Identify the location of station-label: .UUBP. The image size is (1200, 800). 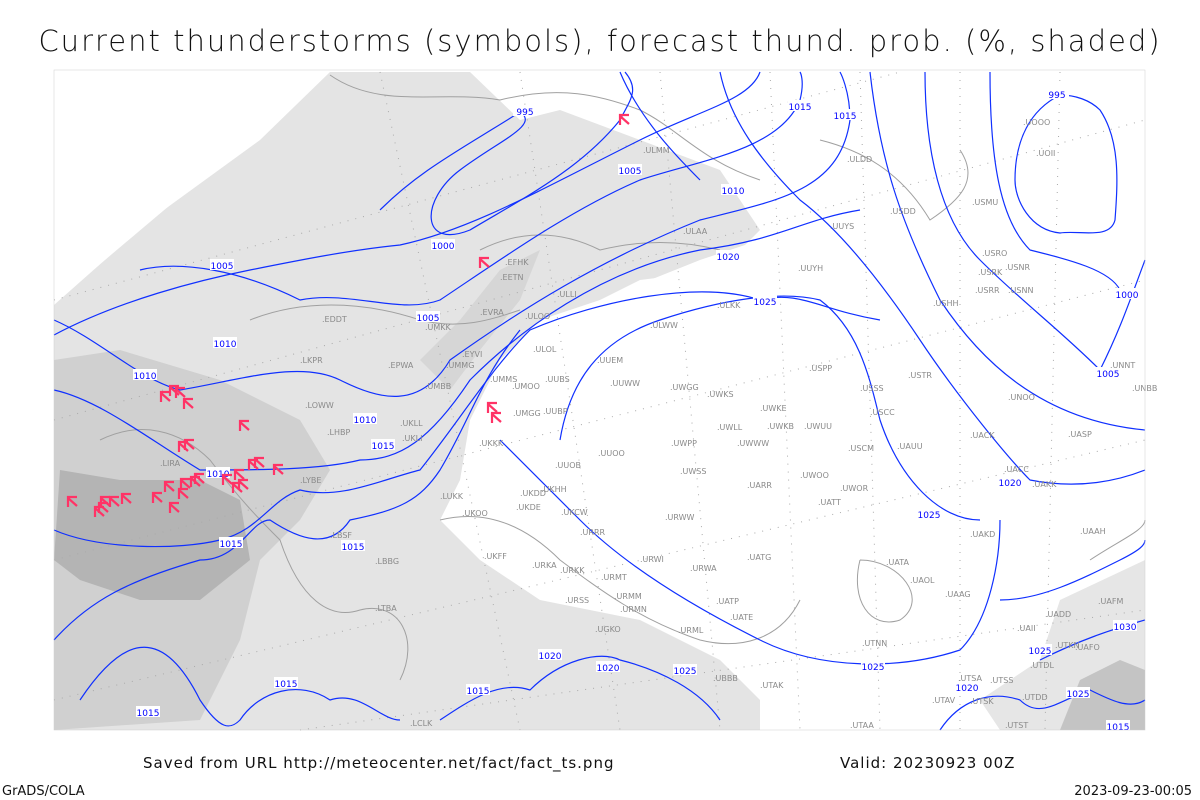
(555, 411).